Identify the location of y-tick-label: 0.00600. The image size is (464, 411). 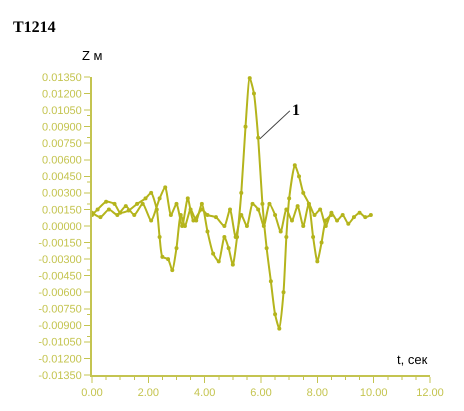
(62, 160).